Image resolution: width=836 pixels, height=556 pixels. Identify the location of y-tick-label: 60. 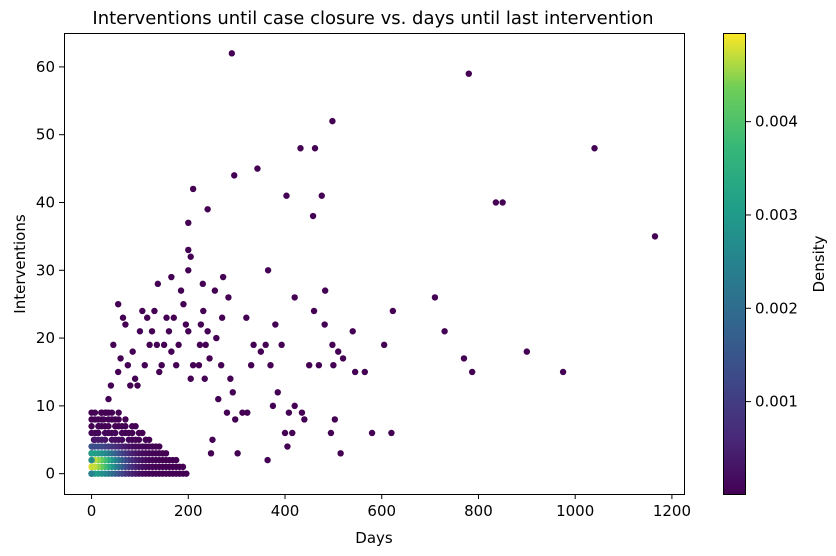
(45, 67).